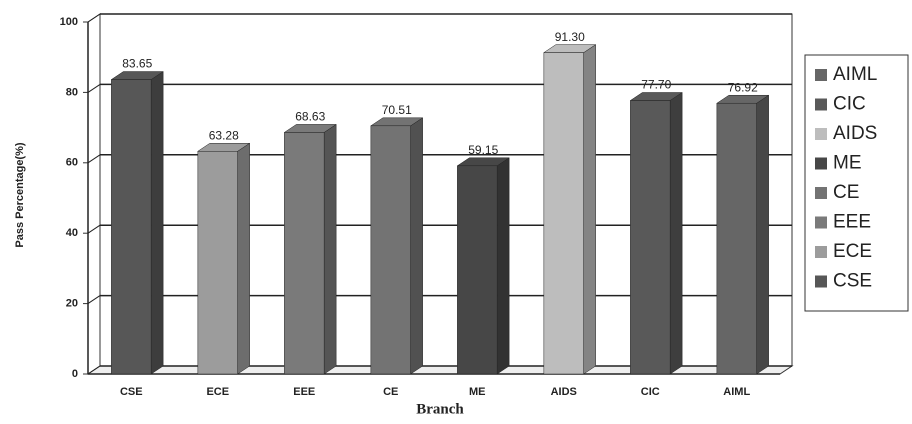 The image size is (912, 424). What do you see at coordinates (855, 133) in the screenshot?
I see `legend-label: AIDS` at bounding box center [855, 133].